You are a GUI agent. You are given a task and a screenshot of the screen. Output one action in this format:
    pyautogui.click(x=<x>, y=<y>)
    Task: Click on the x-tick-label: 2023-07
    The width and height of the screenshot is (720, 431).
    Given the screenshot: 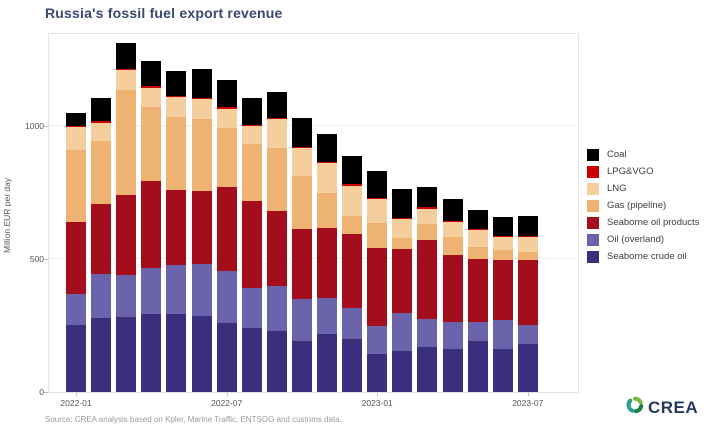 What is the action you would take?
    pyautogui.click(x=528, y=403)
    